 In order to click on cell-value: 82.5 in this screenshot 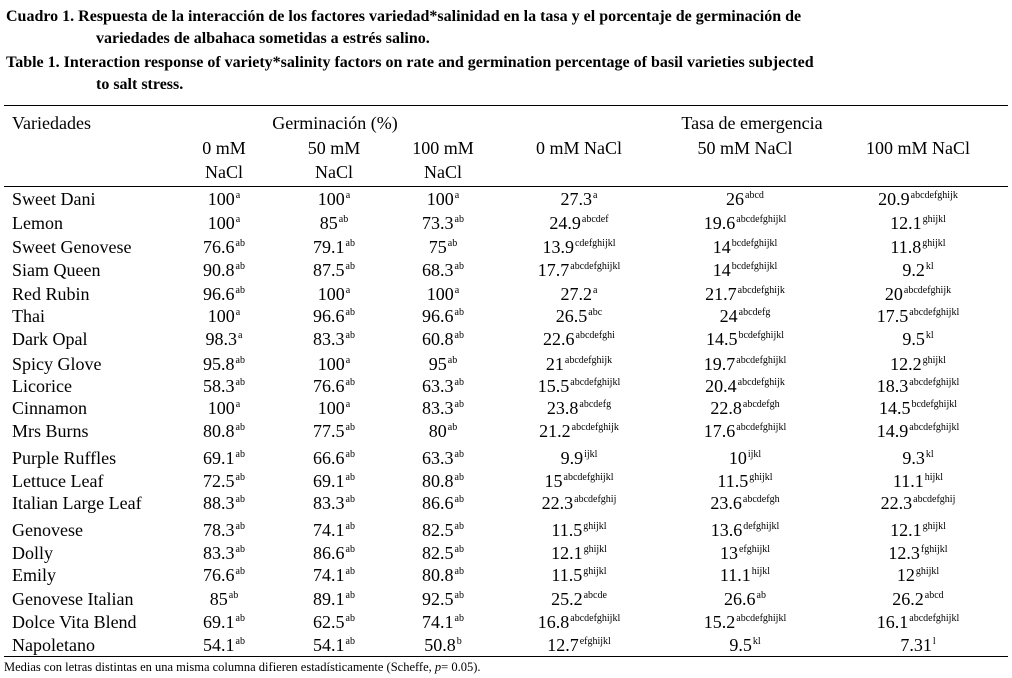, I will do `click(438, 530)`.